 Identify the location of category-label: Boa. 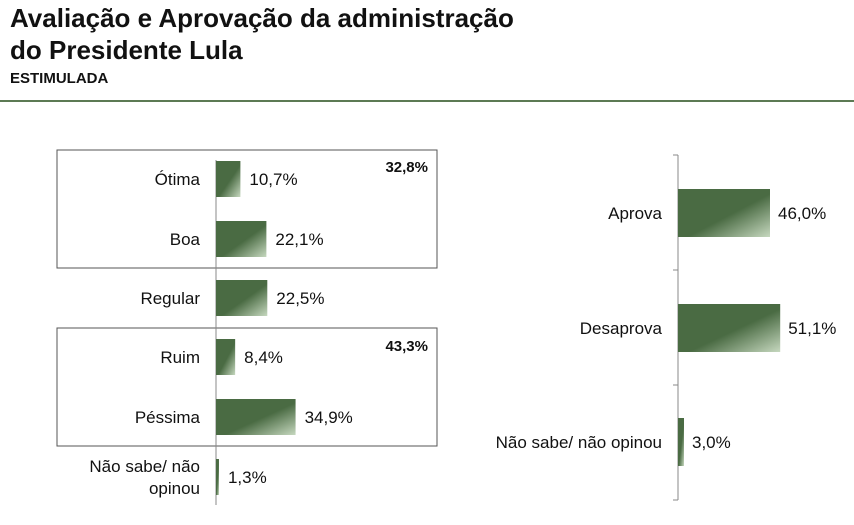
(185, 239).